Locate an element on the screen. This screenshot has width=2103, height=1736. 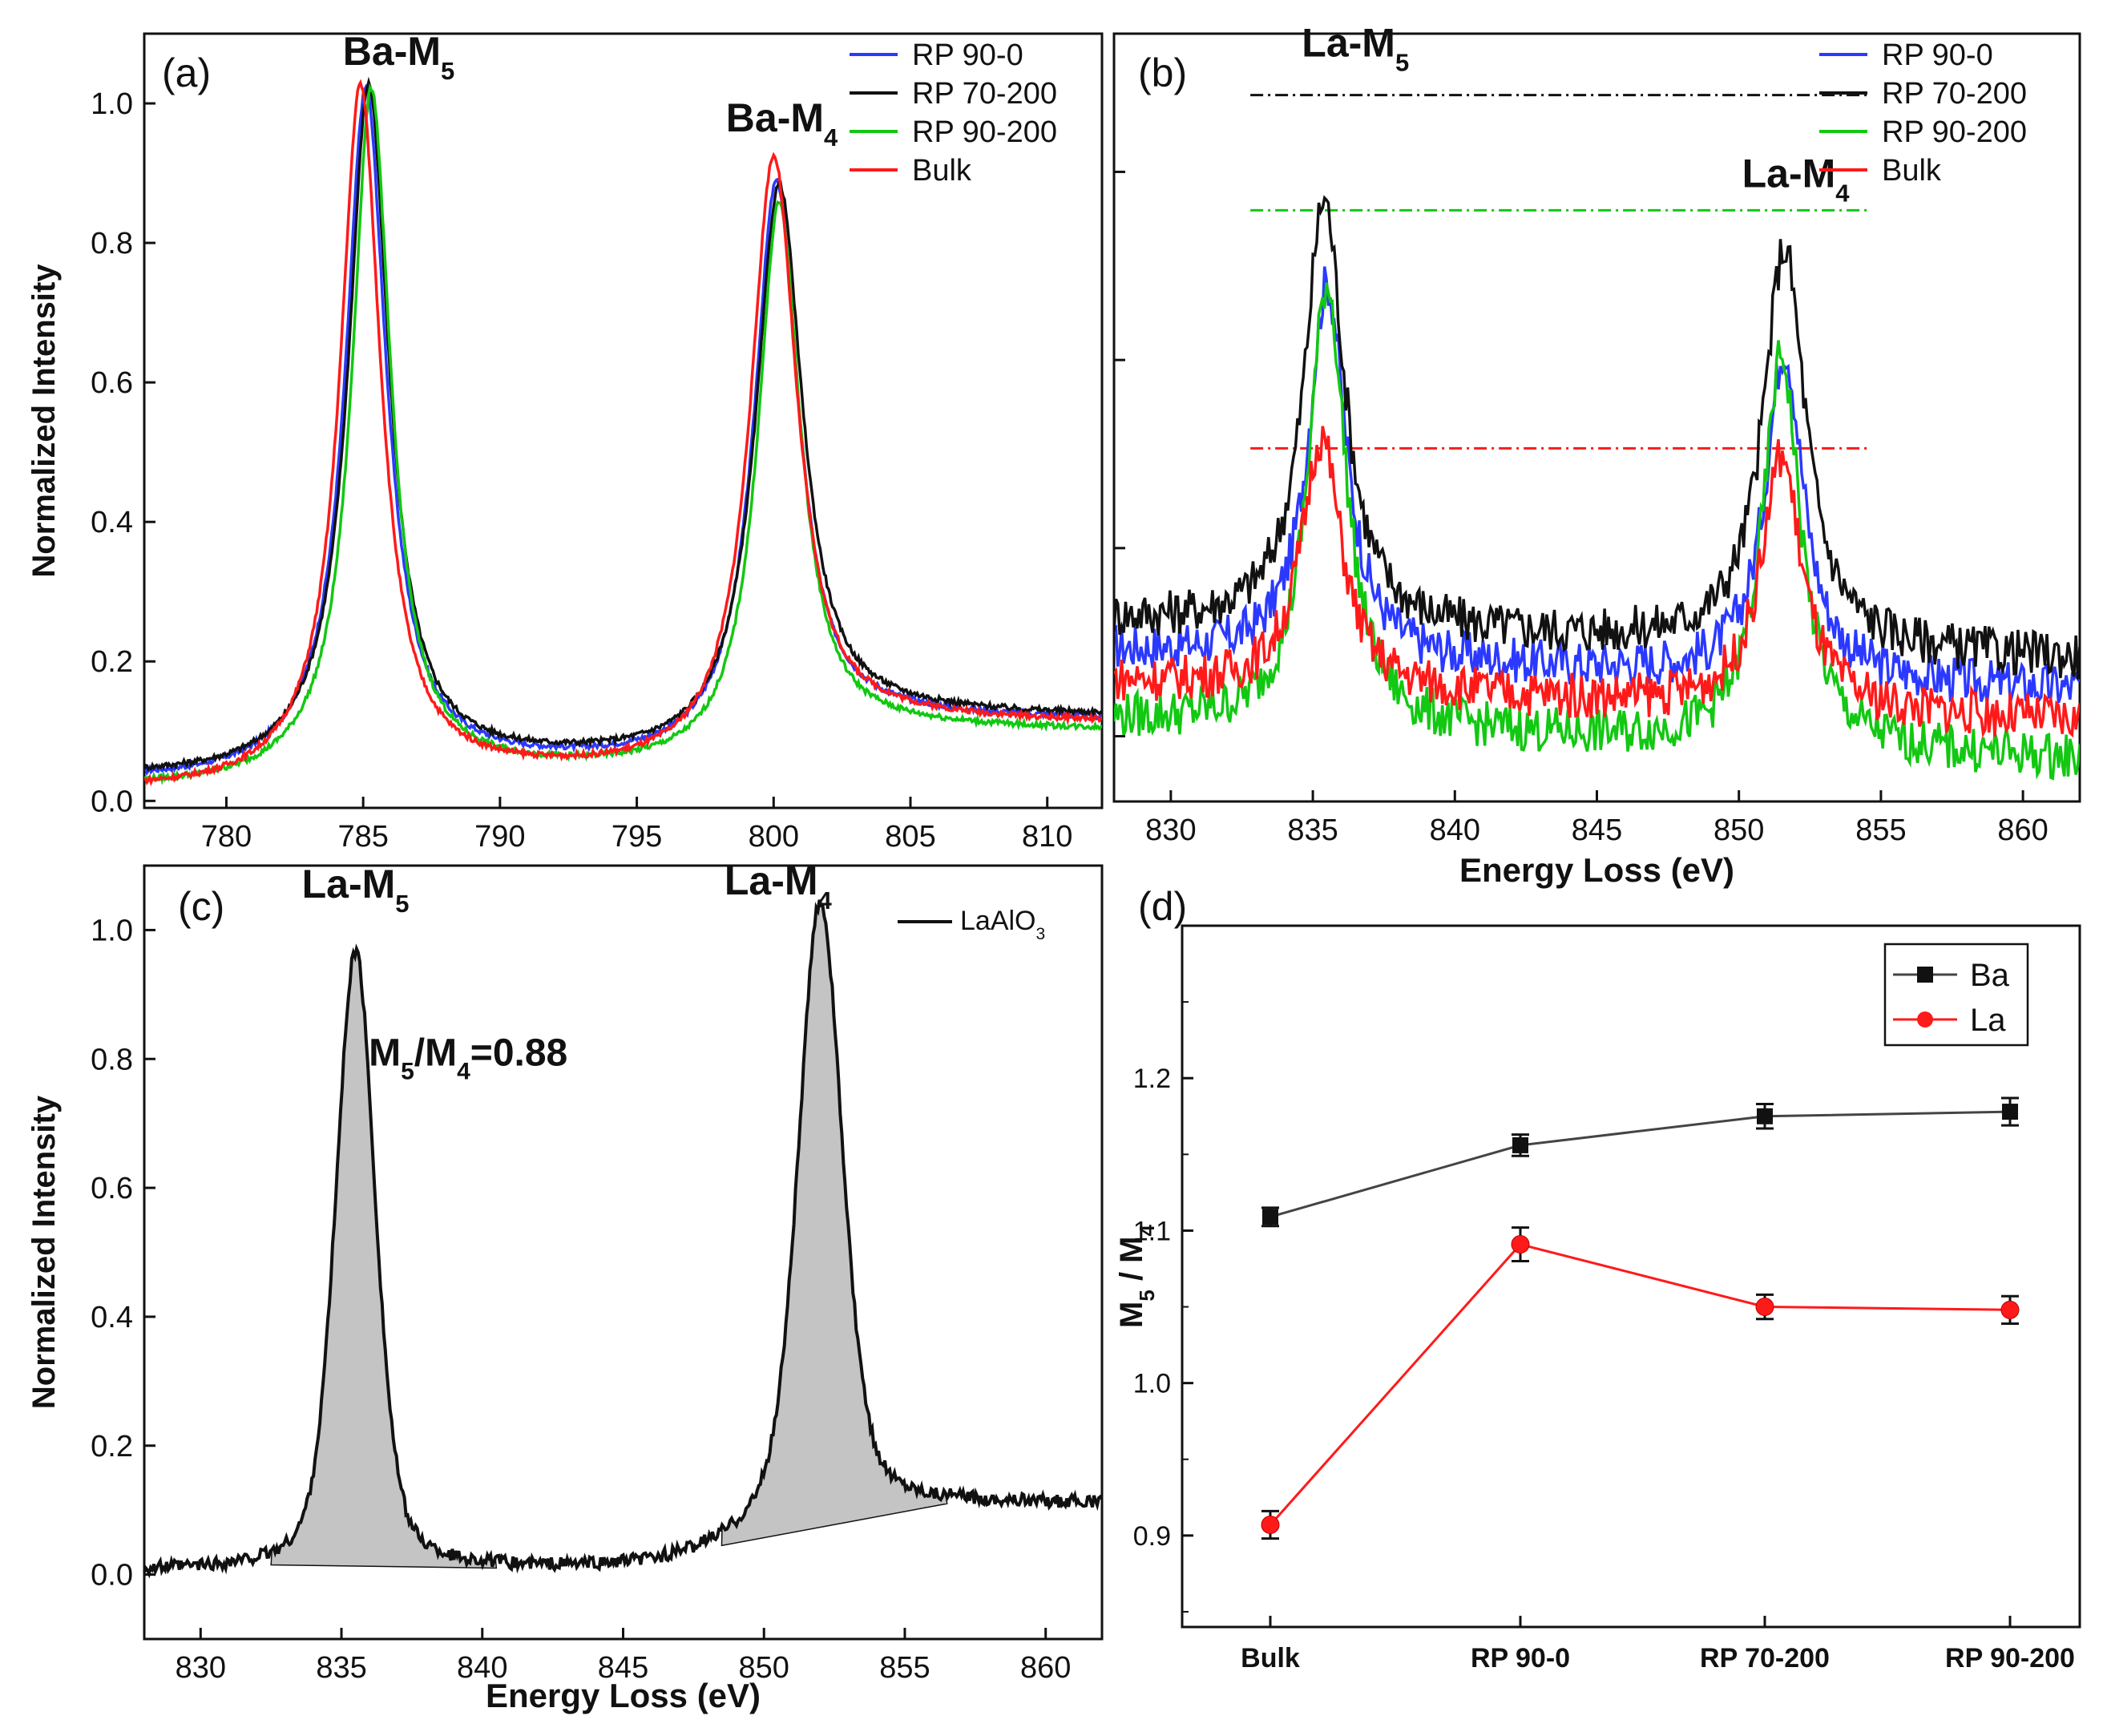
panel-d-label: (d) is located at coordinates (1162, 907).